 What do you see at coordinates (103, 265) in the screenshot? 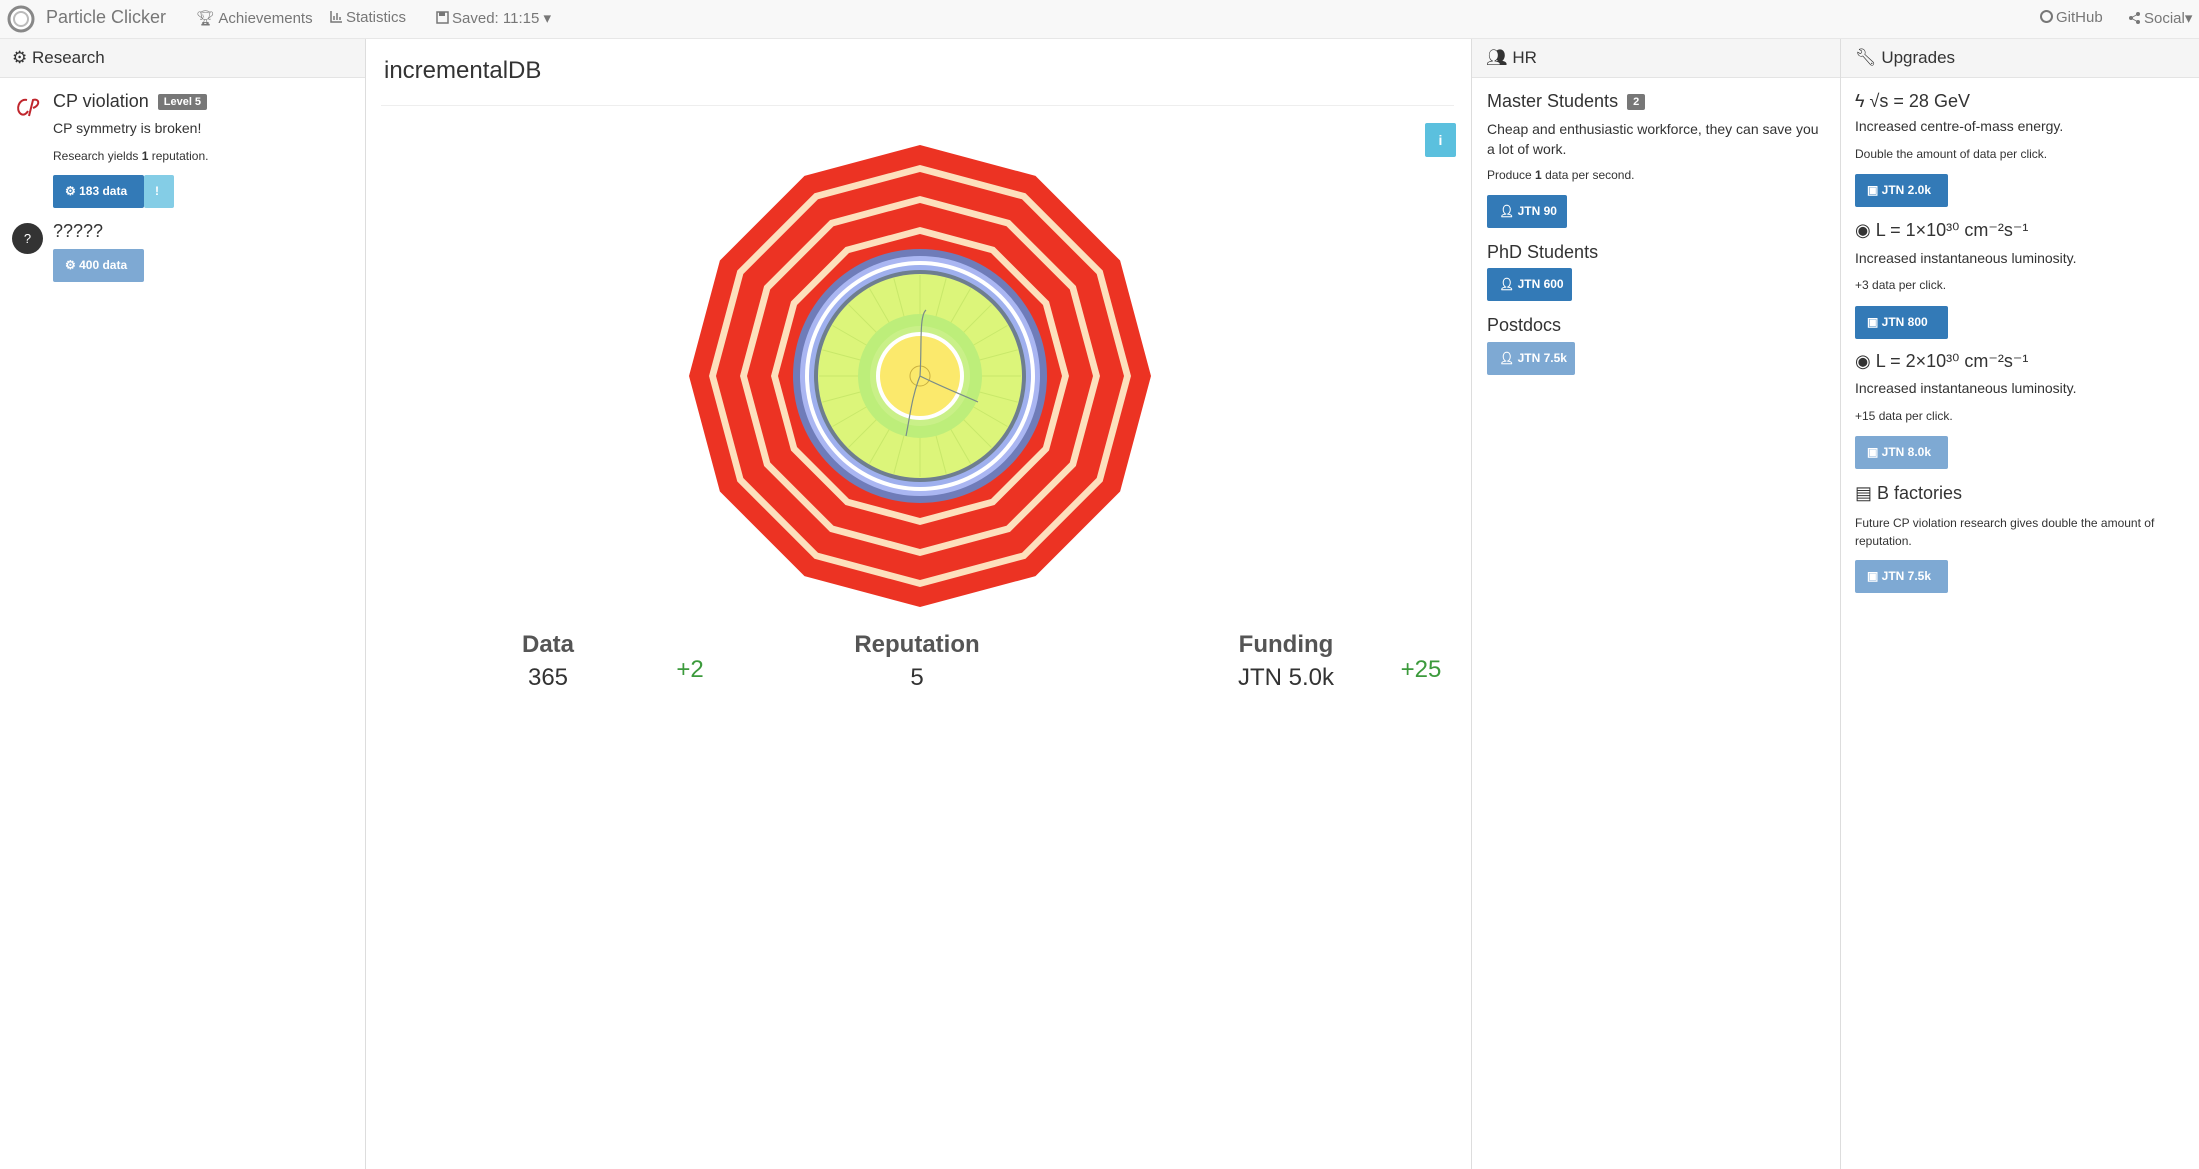
I see `label: 400 data` at bounding box center [103, 265].